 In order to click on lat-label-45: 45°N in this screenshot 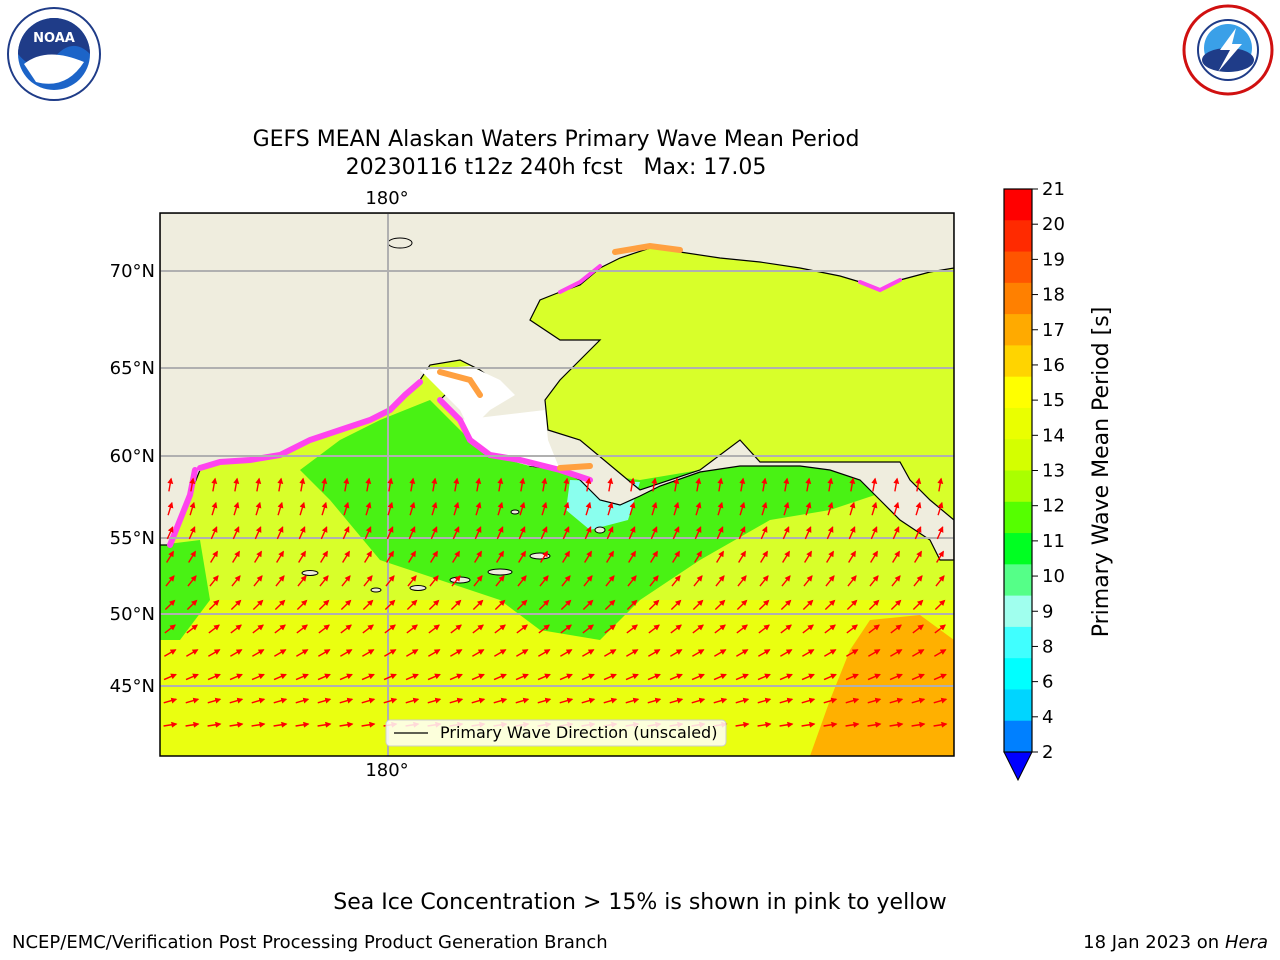, I will do `click(132, 686)`.